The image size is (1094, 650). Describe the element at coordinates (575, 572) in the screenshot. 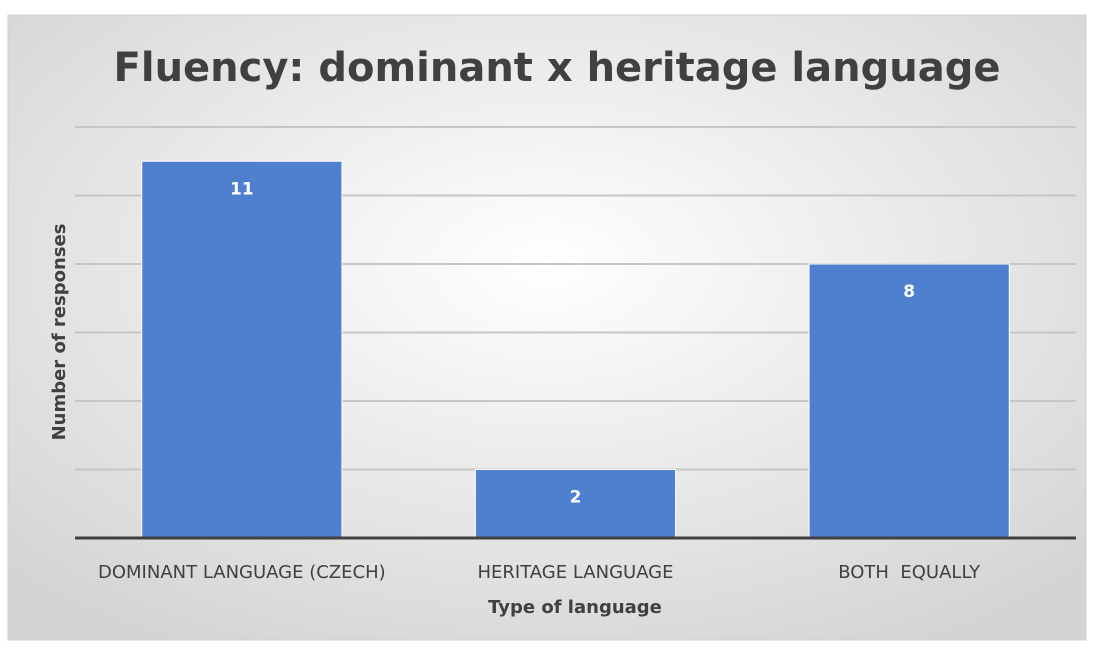

I see `x-tick-label: HERITAGE LANGUAGE` at that location.